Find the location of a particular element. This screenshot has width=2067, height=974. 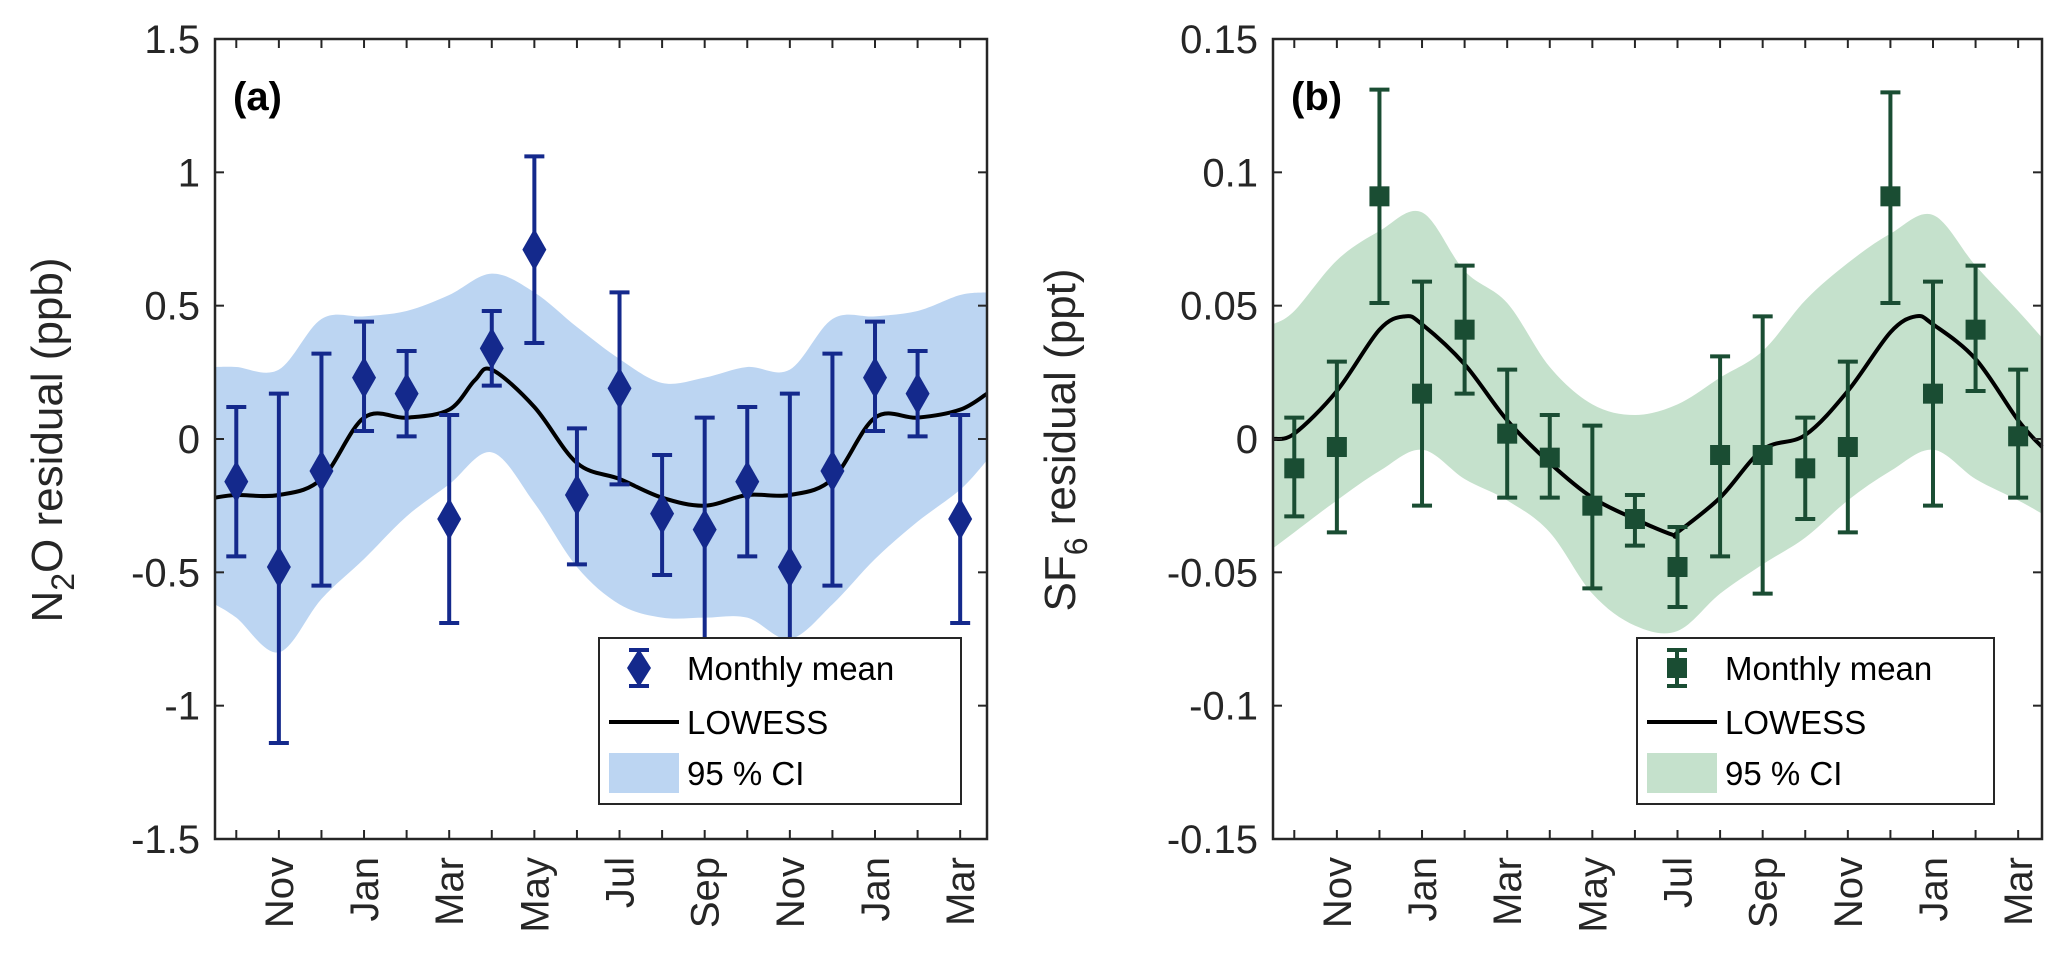

y-tick-label: -0.5 is located at coordinates (165, 573).